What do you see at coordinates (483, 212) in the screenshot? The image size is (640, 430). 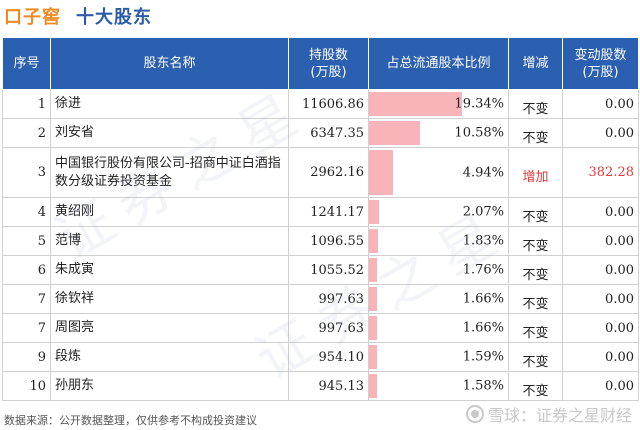 I see `ratio-label: 2.07%` at bounding box center [483, 212].